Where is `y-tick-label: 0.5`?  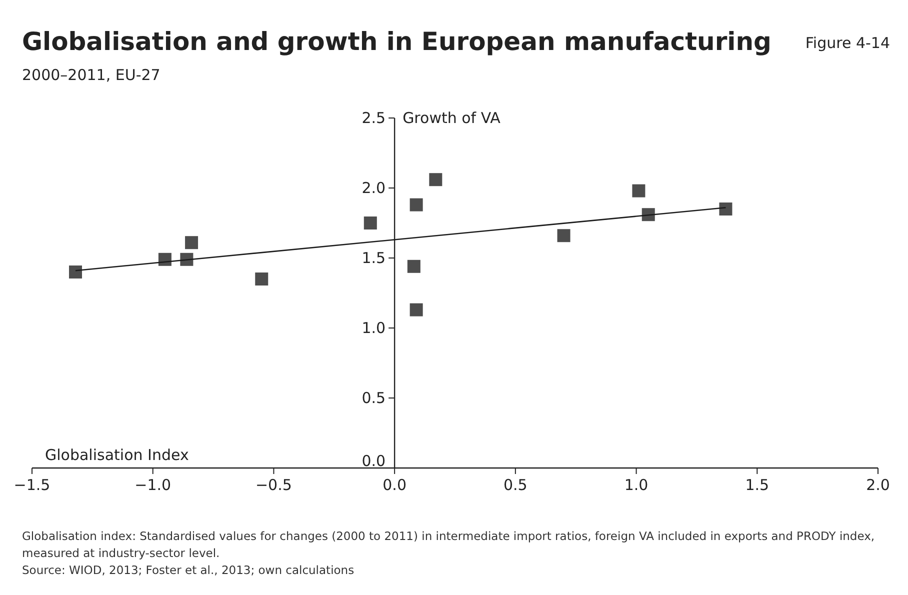
y-tick-label: 0.5 is located at coordinates (374, 398).